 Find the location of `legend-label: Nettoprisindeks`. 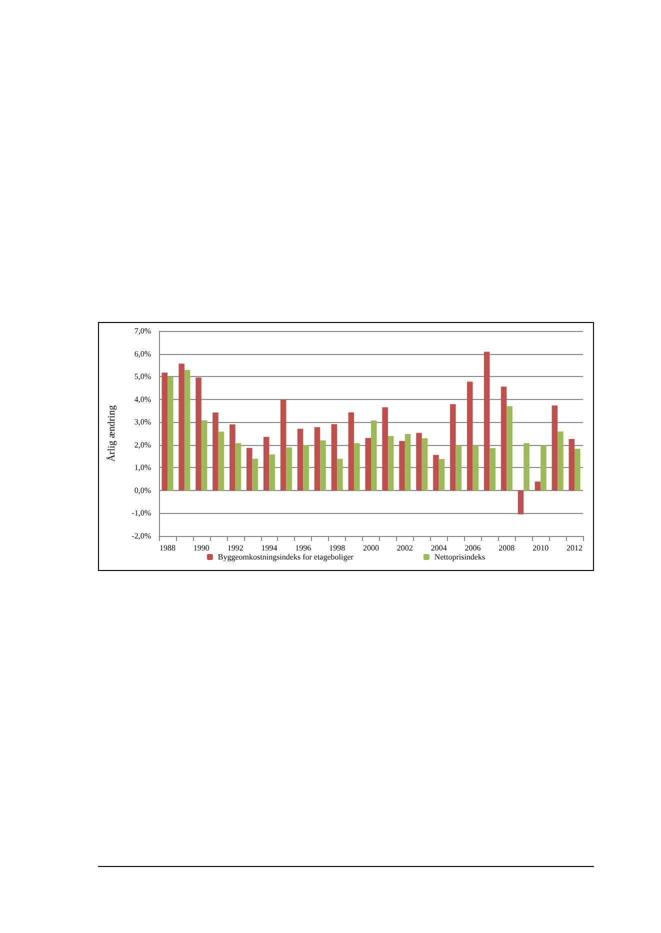

legend-label: Nettoprisindeks is located at coordinates (460, 557).